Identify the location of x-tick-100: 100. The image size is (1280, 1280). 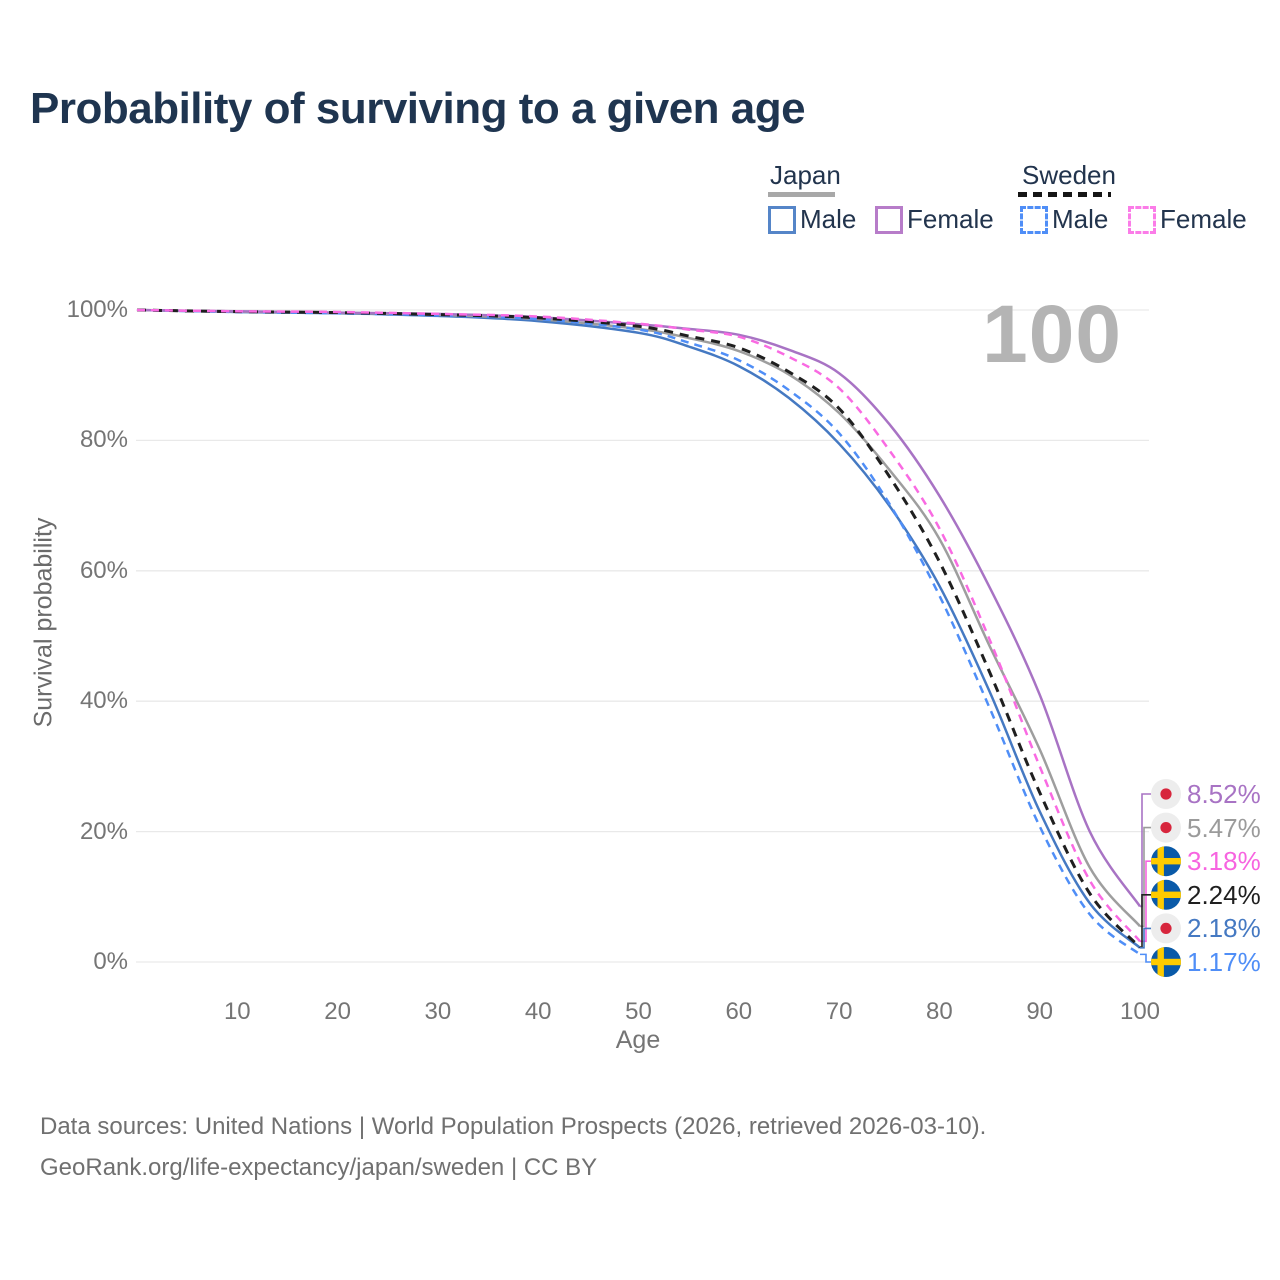
(1140, 1011).